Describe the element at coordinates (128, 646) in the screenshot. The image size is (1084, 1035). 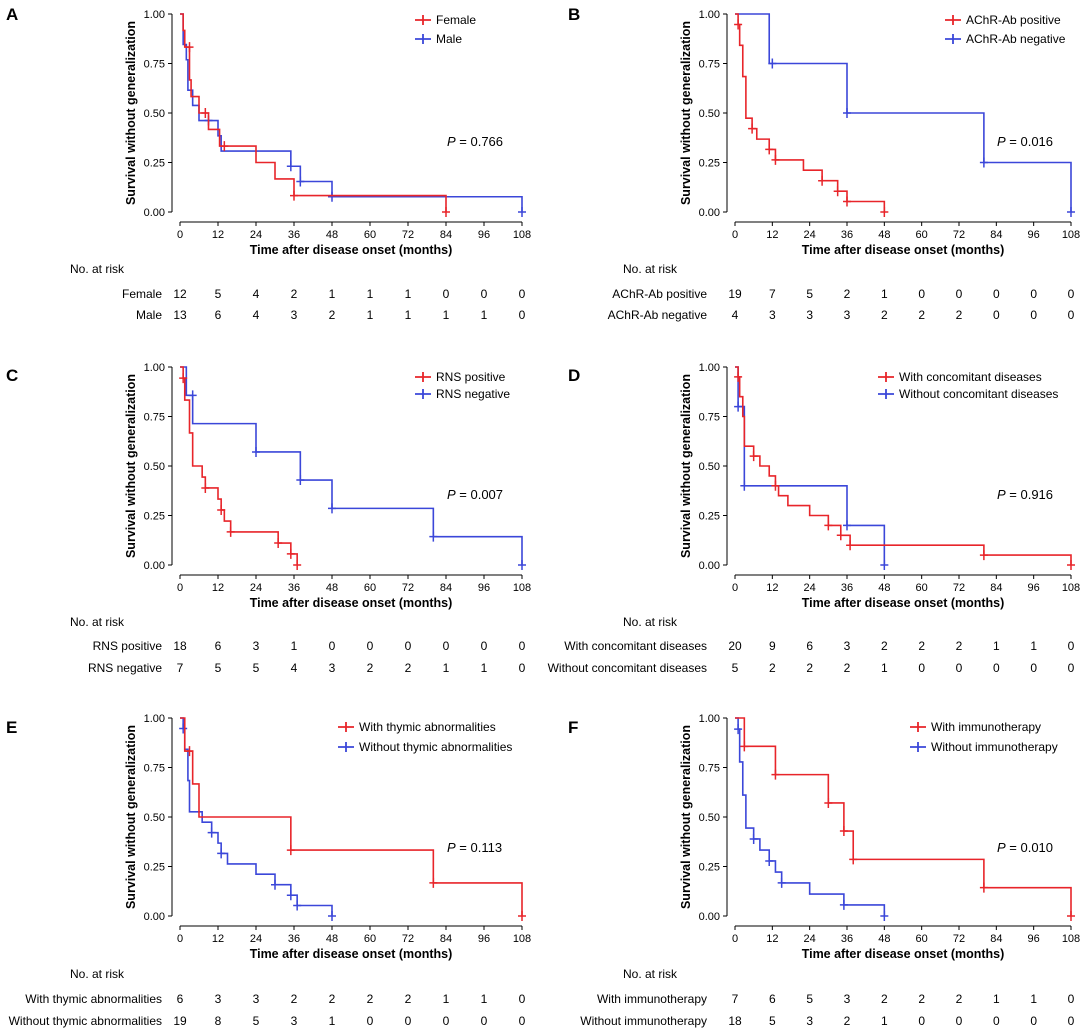
I see `risk-row-label: RNS positive` at that location.